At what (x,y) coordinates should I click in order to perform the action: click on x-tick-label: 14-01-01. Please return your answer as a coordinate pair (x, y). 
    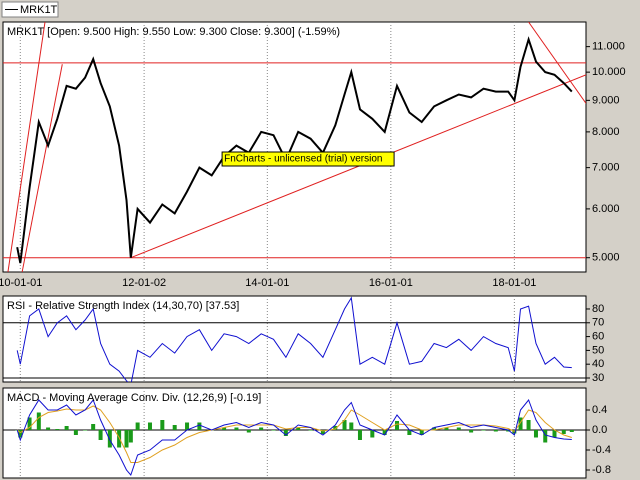
    Looking at the image, I should click on (267, 283).